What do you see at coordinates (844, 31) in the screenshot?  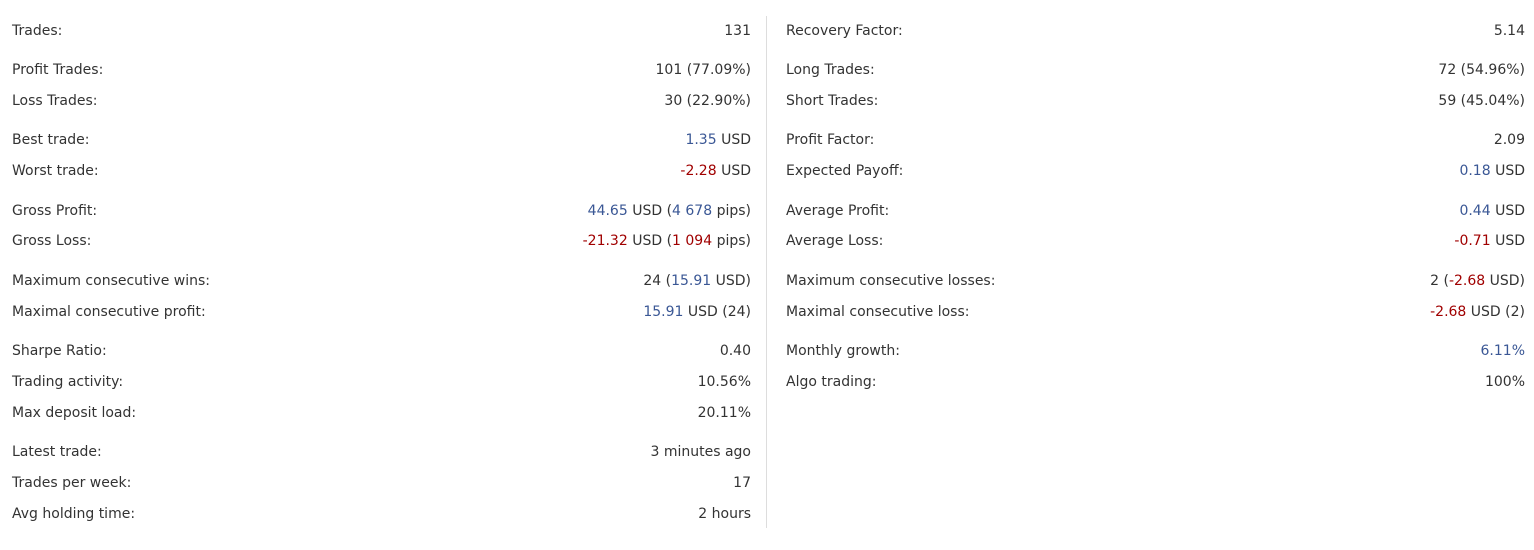 I see `recovery-factor-label: Recovery Factor:` at bounding box center [844, 31].